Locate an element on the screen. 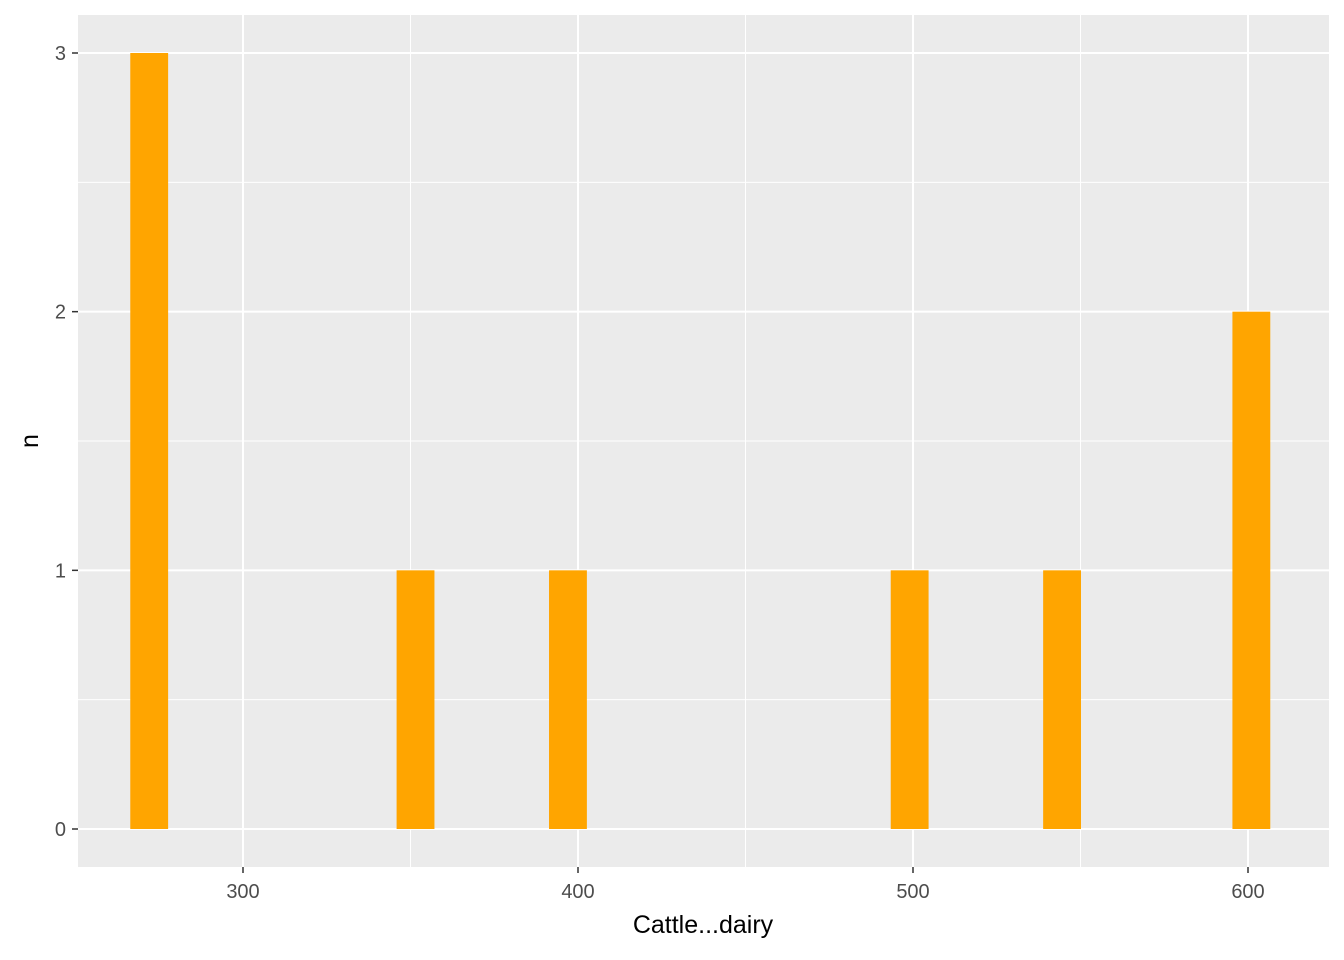 The height and width of the screenshot is (960, 1344). x-axis-title: Cattle...dairy is located at coordinates (703, 925).